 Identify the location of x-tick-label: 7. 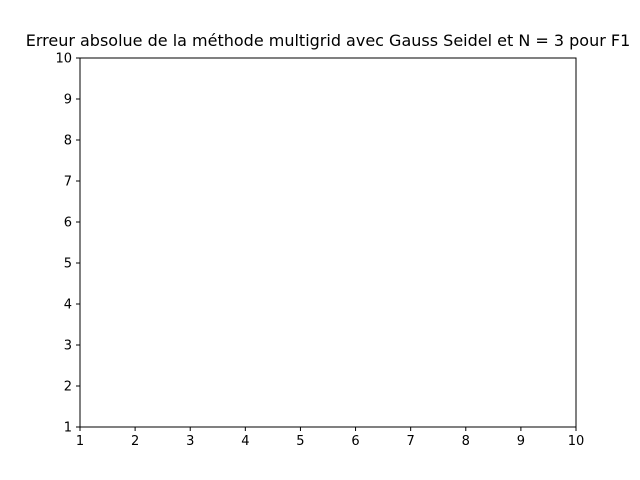
(411, 441).